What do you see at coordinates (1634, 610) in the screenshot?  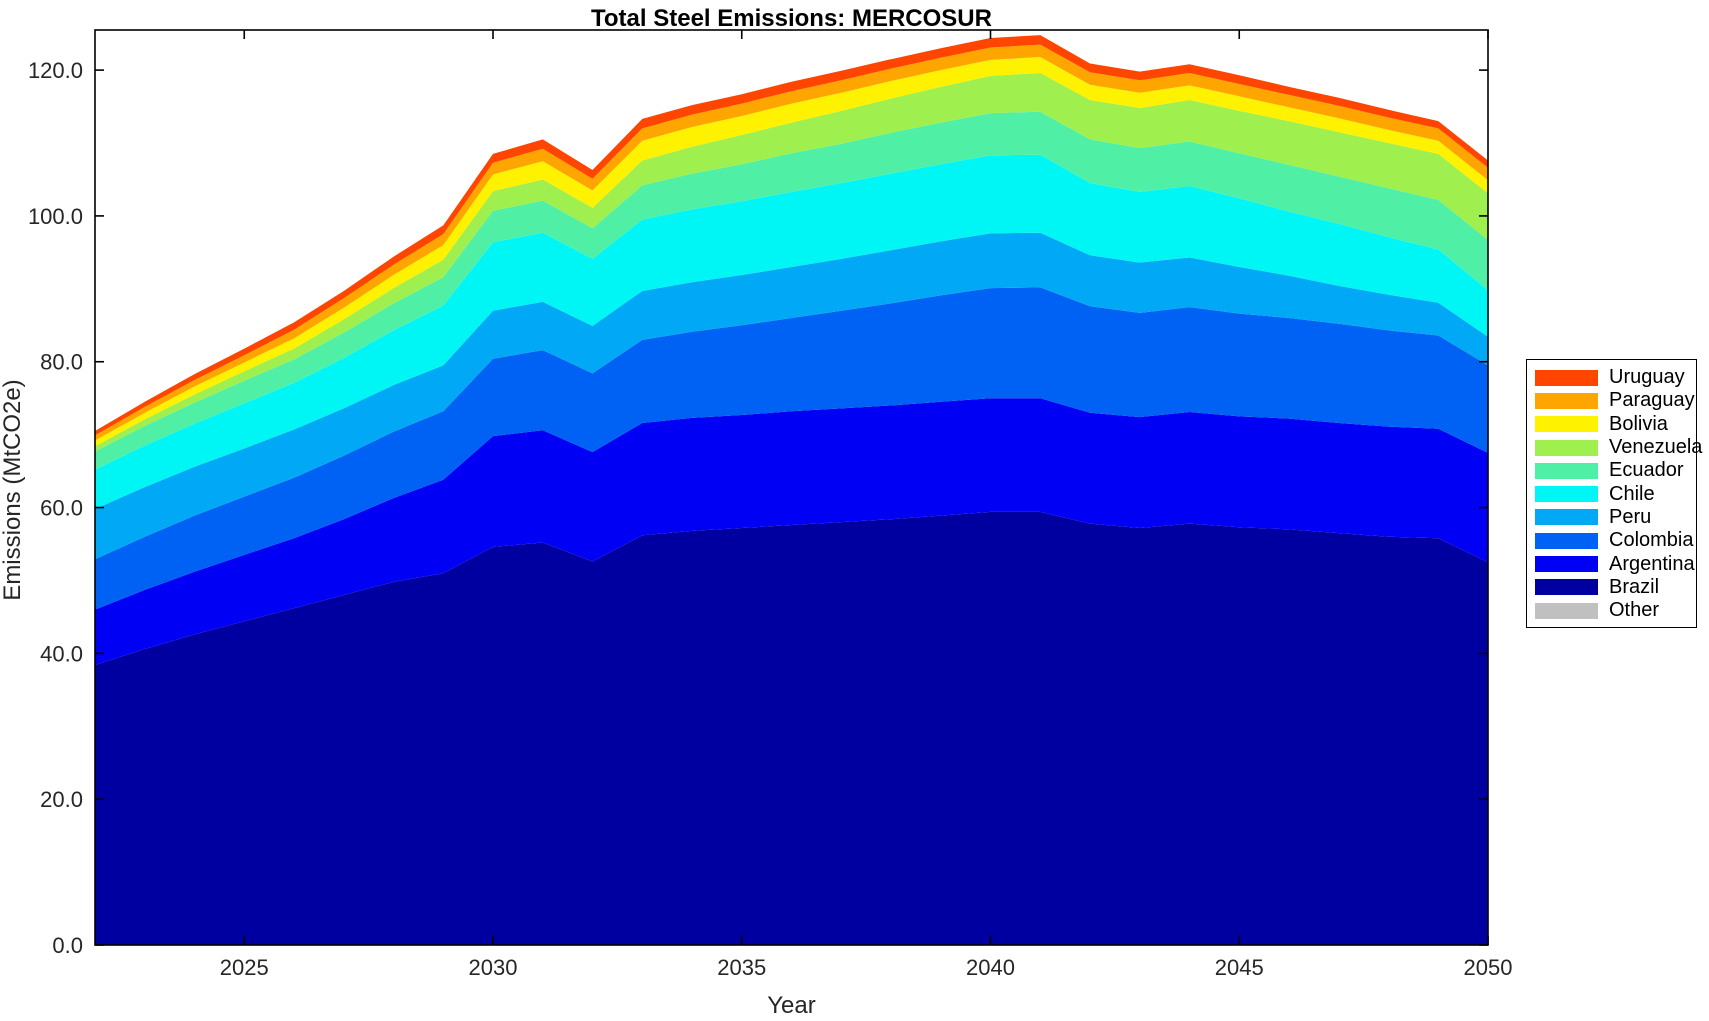 I see `legend-label: Other` at bounding box center [1634, 610].